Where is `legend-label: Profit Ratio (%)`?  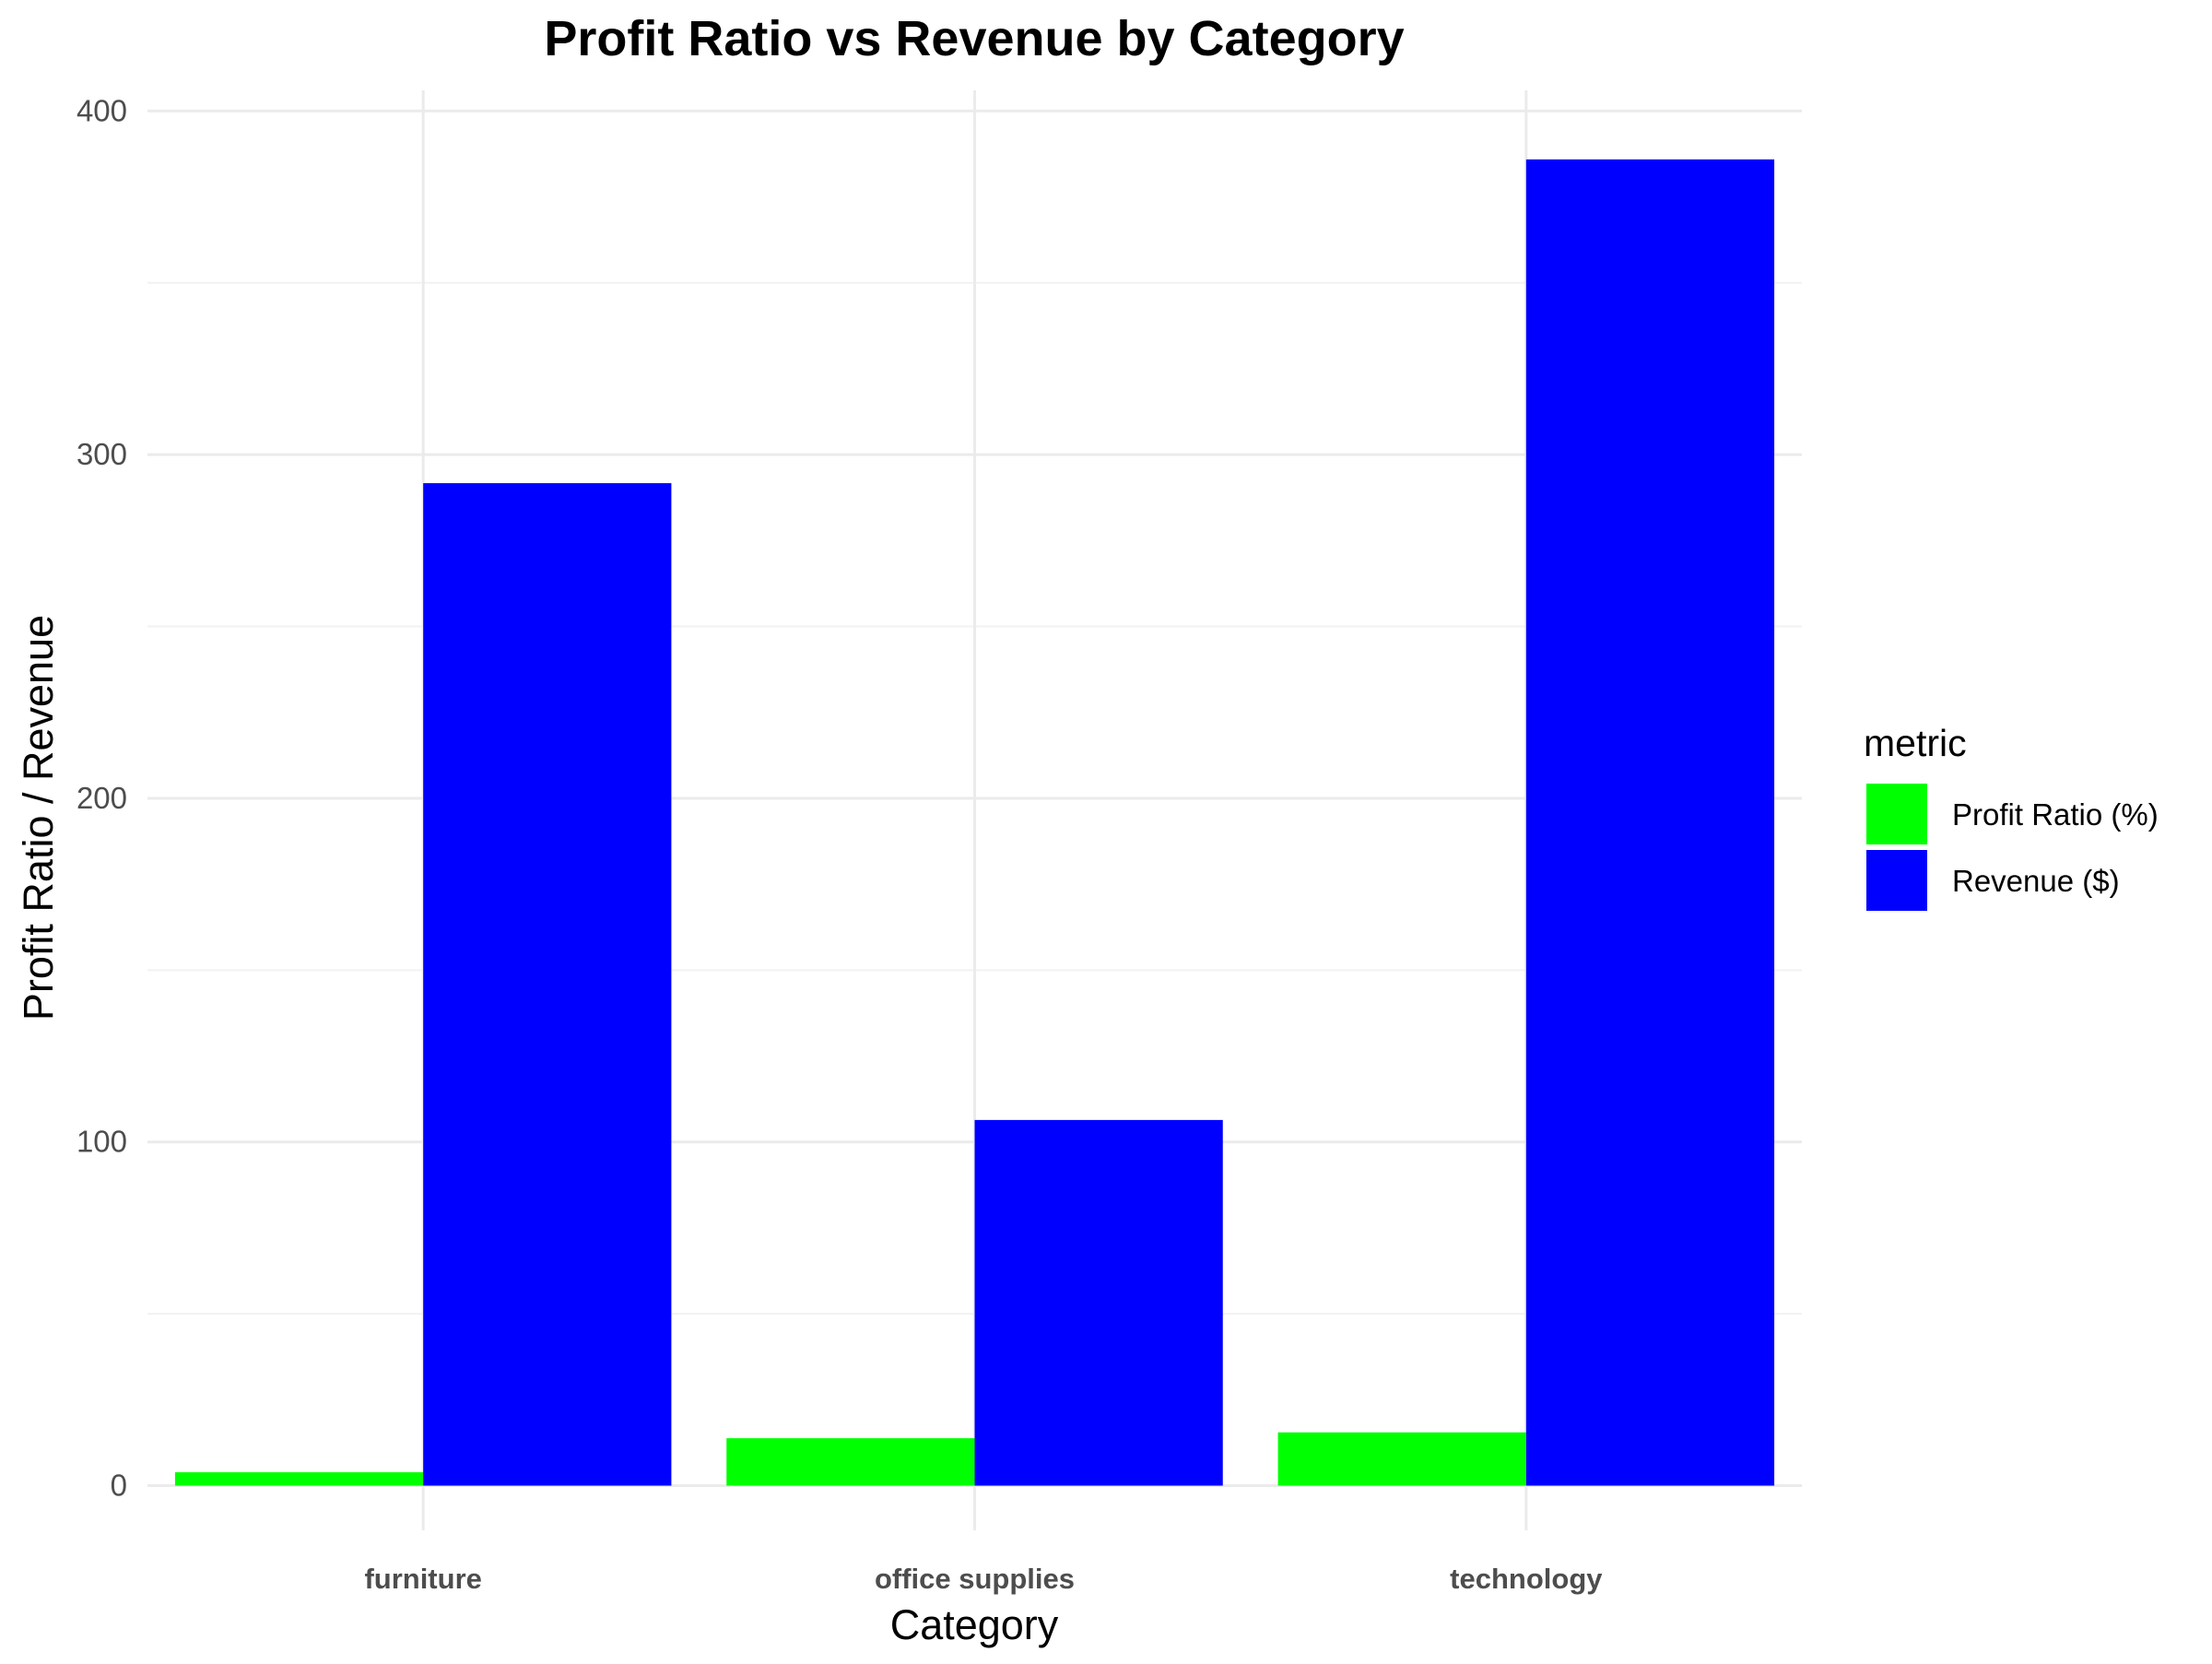 legend-label: Profit Ratio (%) is located at coordinates (2055, 814).